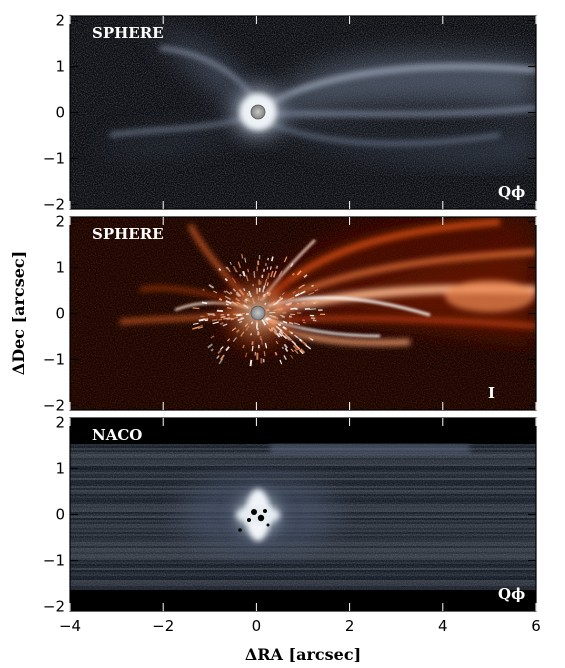 Image resolution: width=565 pixels, height=668 pixels. I want to click on panel-1-label: SPHERE, so click(128, 33).